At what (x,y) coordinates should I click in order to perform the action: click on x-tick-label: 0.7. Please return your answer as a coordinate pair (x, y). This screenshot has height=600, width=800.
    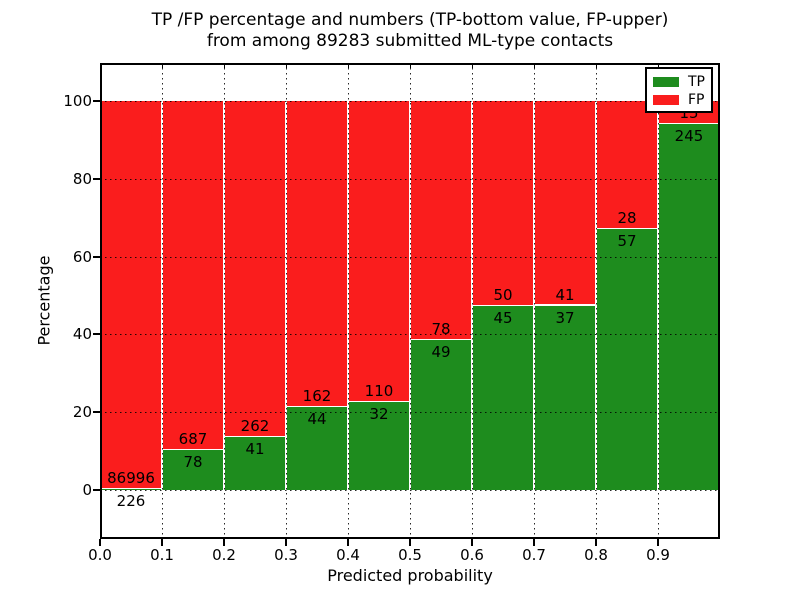
    Looking at the image, I should click on (534, 555).